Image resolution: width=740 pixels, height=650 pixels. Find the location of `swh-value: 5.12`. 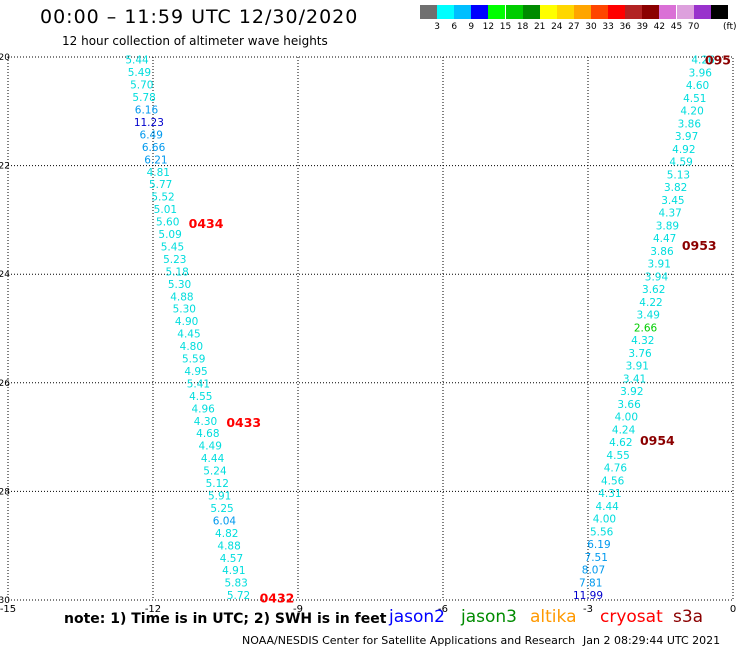

swh-value: 5.12 is located at coordinates (217, 484).